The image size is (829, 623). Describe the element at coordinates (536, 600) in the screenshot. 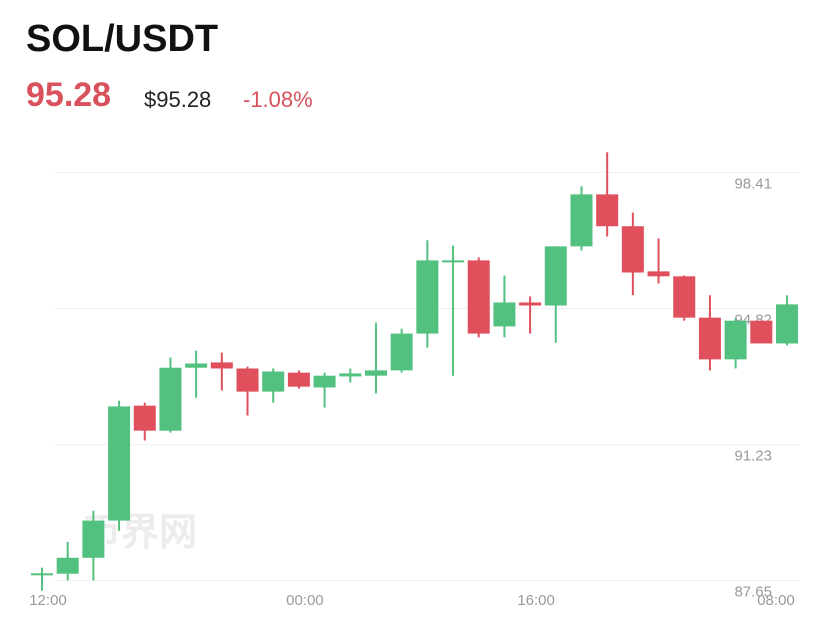

I see `x-tick-label: 16:00` at that location.